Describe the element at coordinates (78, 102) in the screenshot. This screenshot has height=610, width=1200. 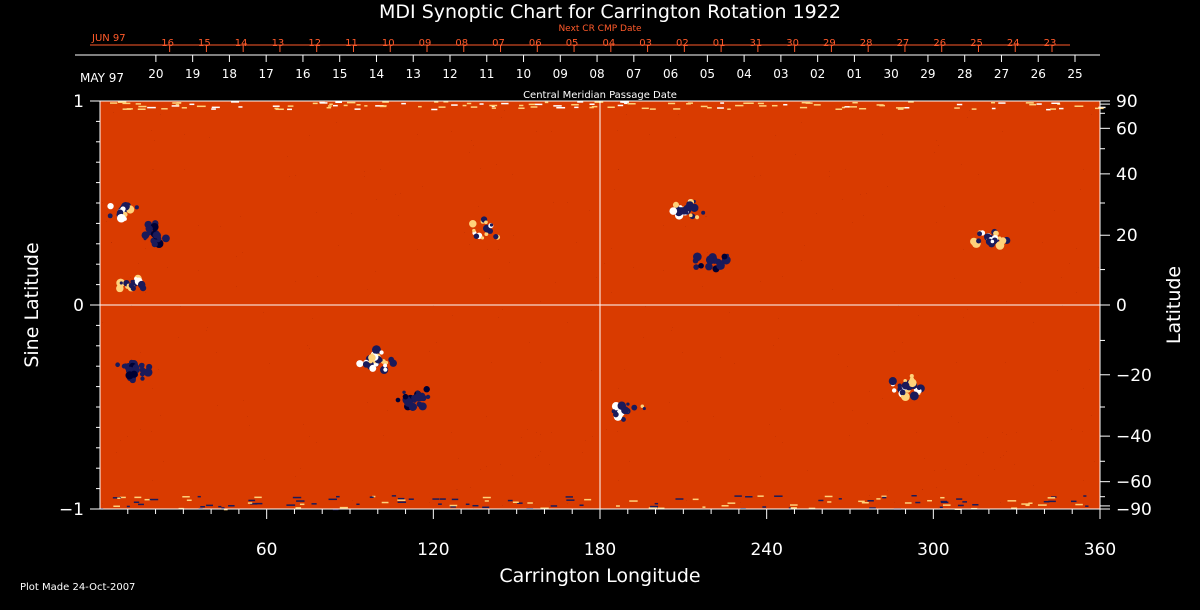
I see `y-tick-label-left: 1` at that location.